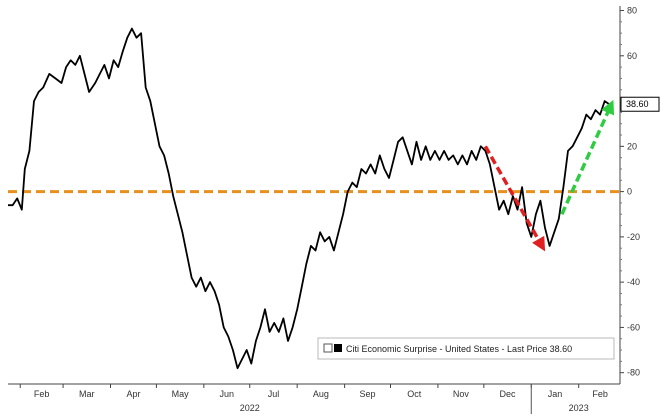 This screenshot has height=417, width=665. I want to click on legend-box, so click(466, 348).